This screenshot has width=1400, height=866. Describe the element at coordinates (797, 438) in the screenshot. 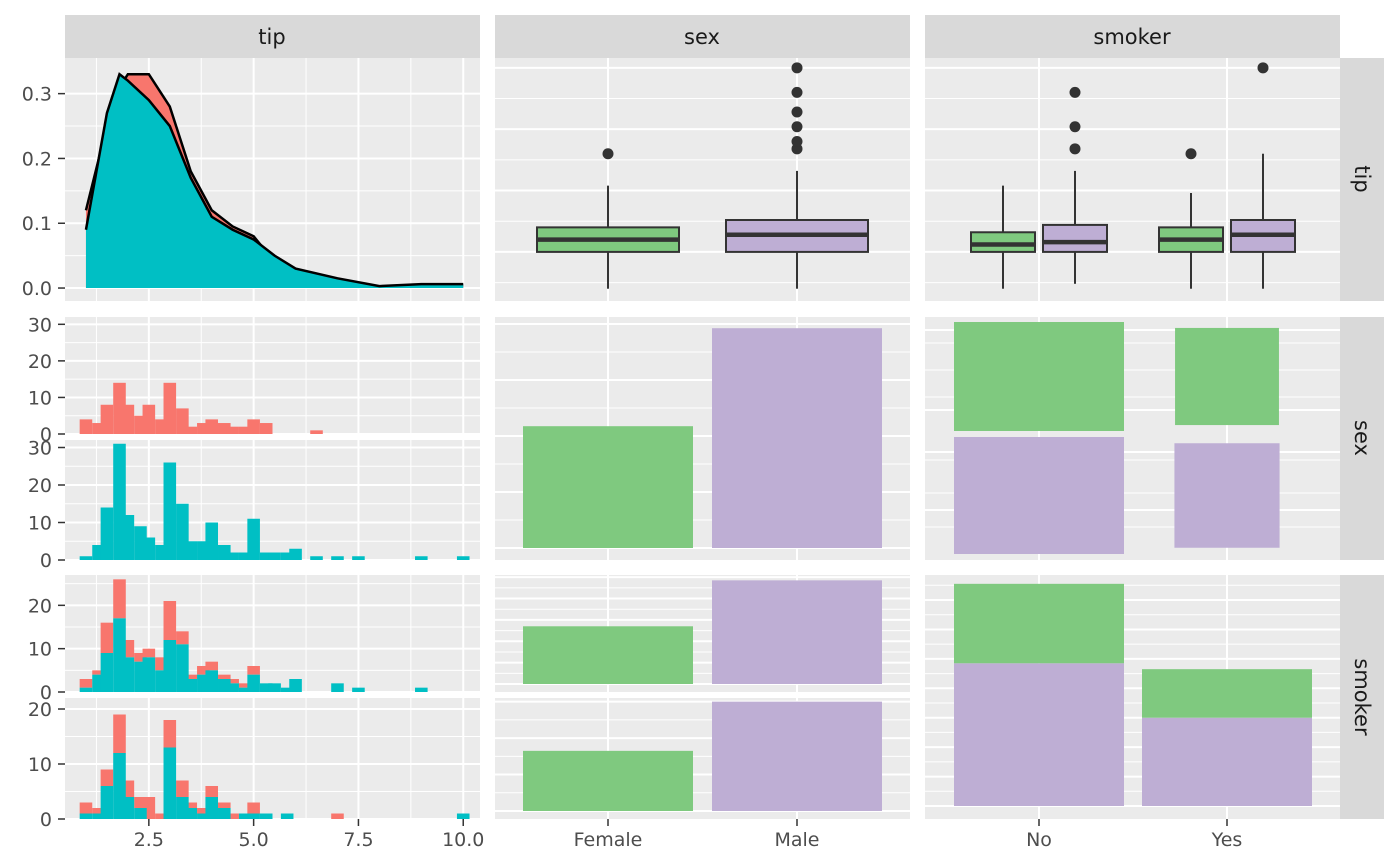

I see `bar-male` at that location.